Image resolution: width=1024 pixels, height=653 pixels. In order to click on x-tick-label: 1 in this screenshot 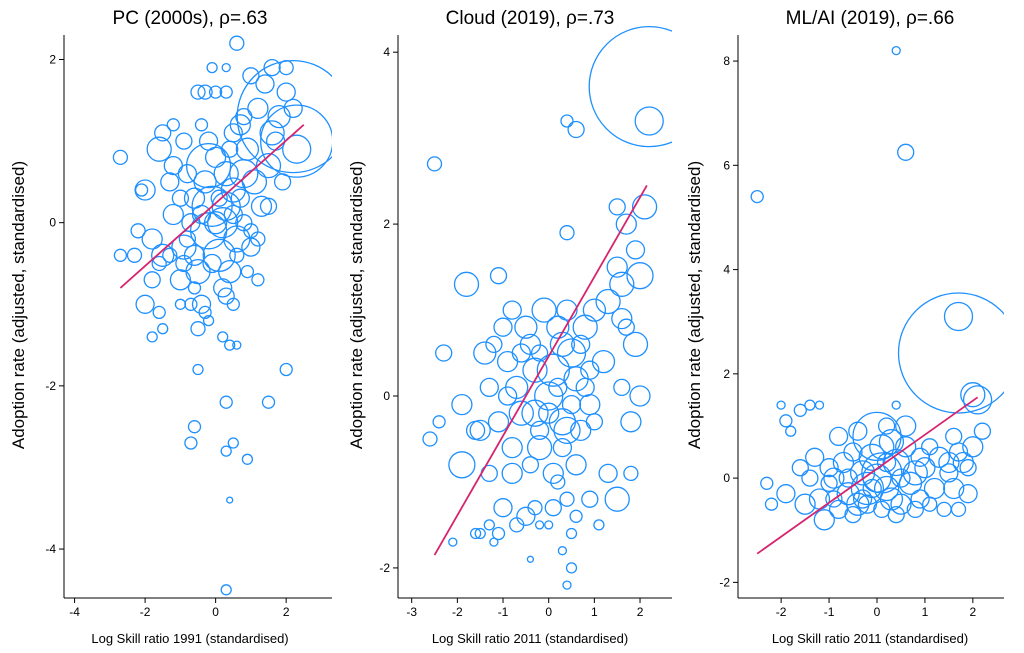, I will do `click(594, 612)`.